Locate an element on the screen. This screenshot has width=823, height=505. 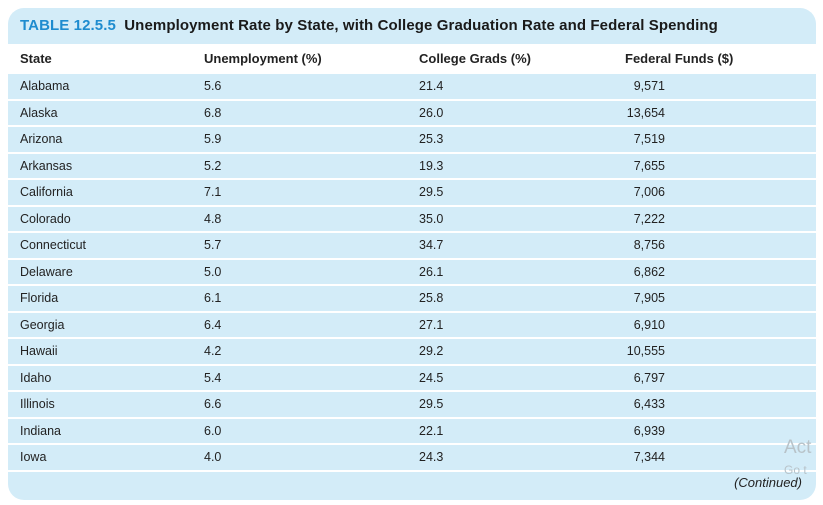
college-grads-cell: 21.4 is located at coordinates (431, 86).